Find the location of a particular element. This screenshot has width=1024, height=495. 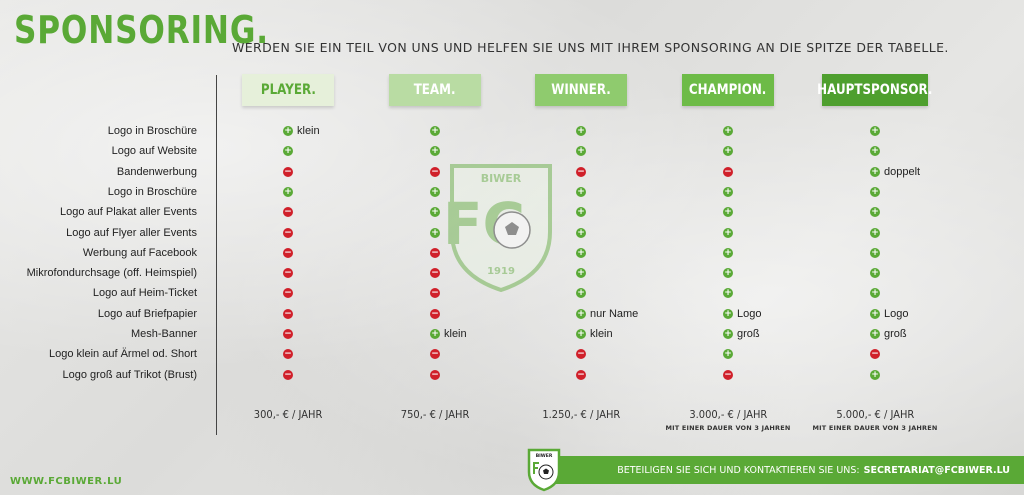

crest-top-text: BIWER is located at coordinates (501, 178).